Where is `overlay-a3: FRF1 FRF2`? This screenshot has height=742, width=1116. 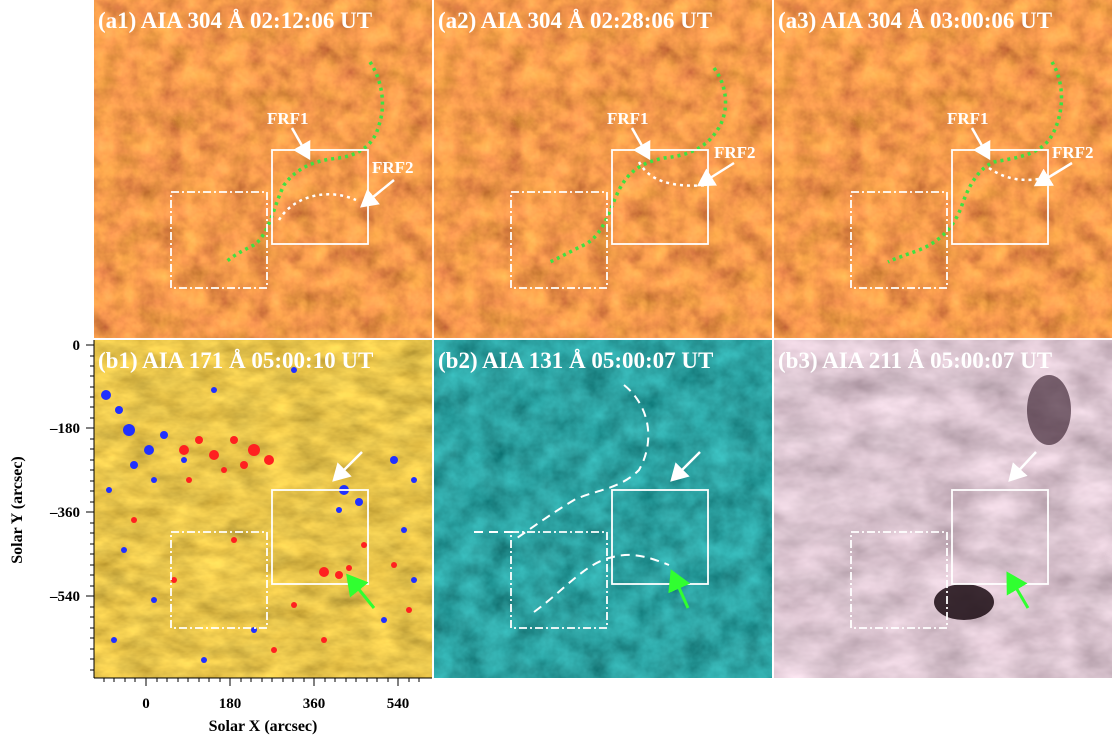
overlay-a3: FRF1 FRF2 is located at coordinates (972, 175).